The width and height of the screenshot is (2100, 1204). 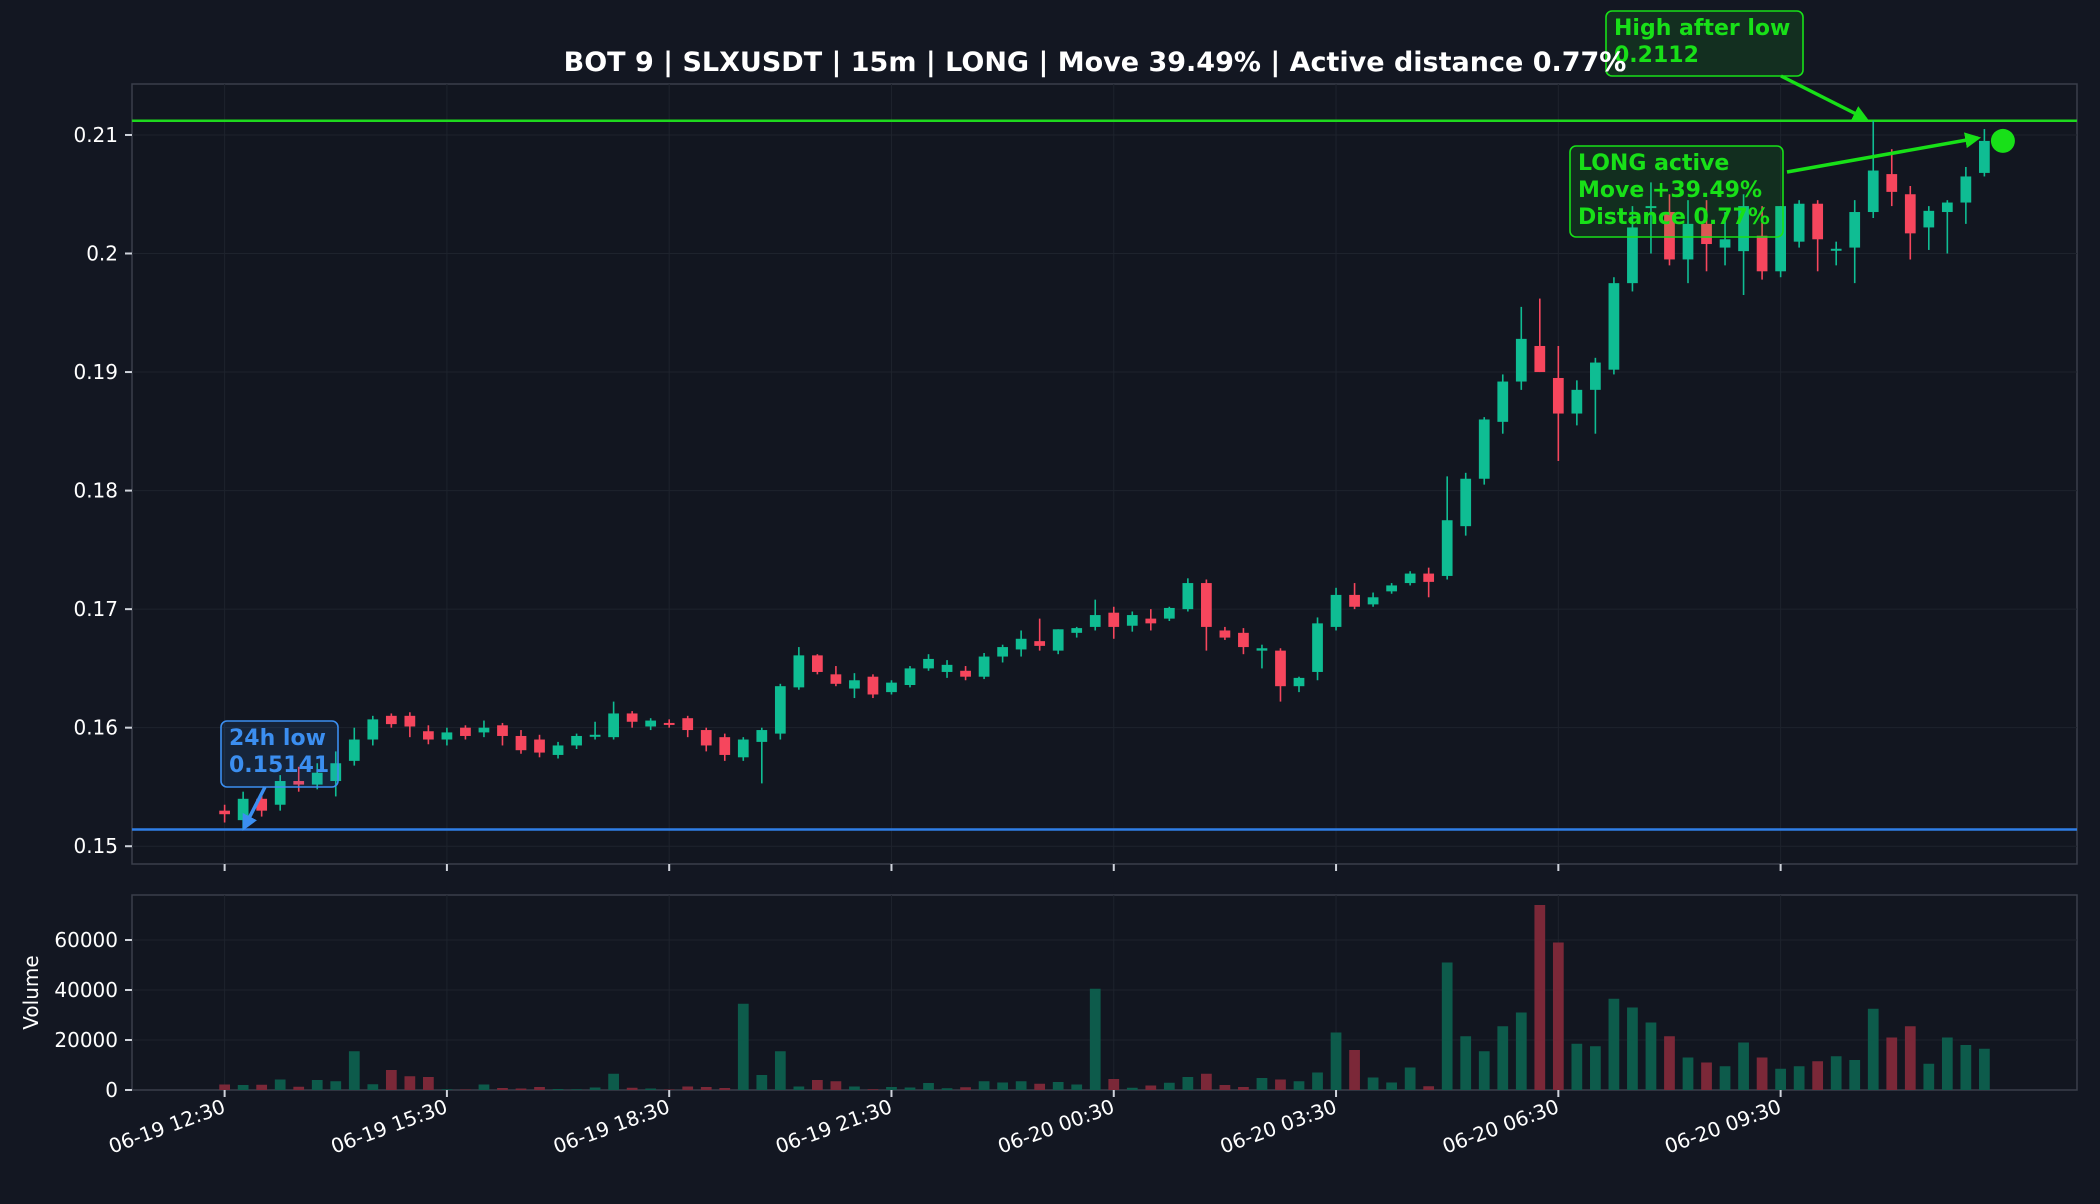 What do you see at coordinates (1674, 217) in the screenshot?
I see `annotation-text: Distance 0.77%` at bounding box center [1674, 217].